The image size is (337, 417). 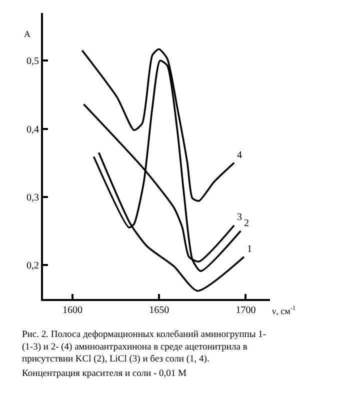 I want to click on y-tick-label: 0,2, so click(x=32, y=266).